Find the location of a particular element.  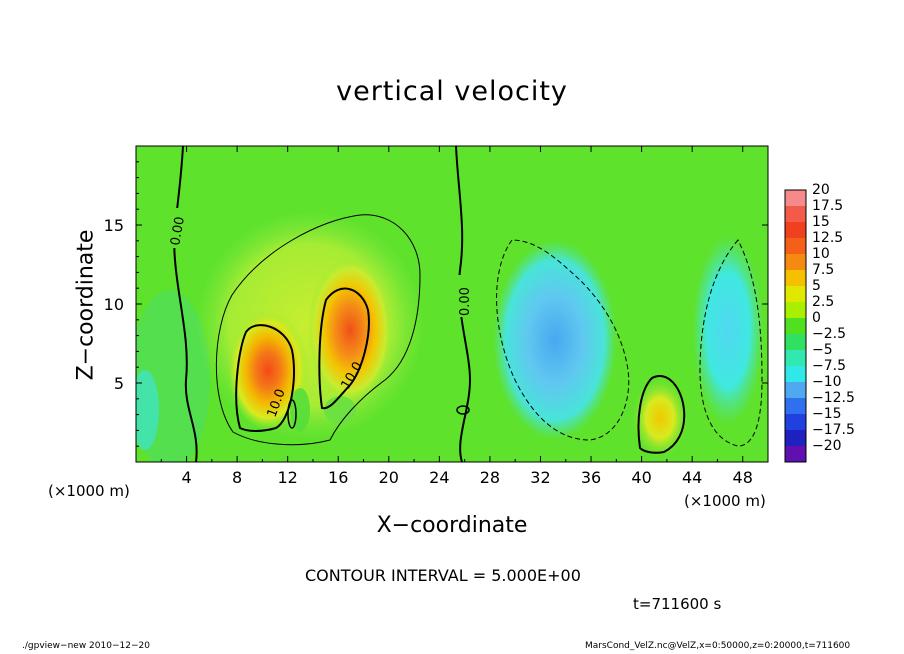

chart-title: vertical velocity is located at coordinates (452, 91).